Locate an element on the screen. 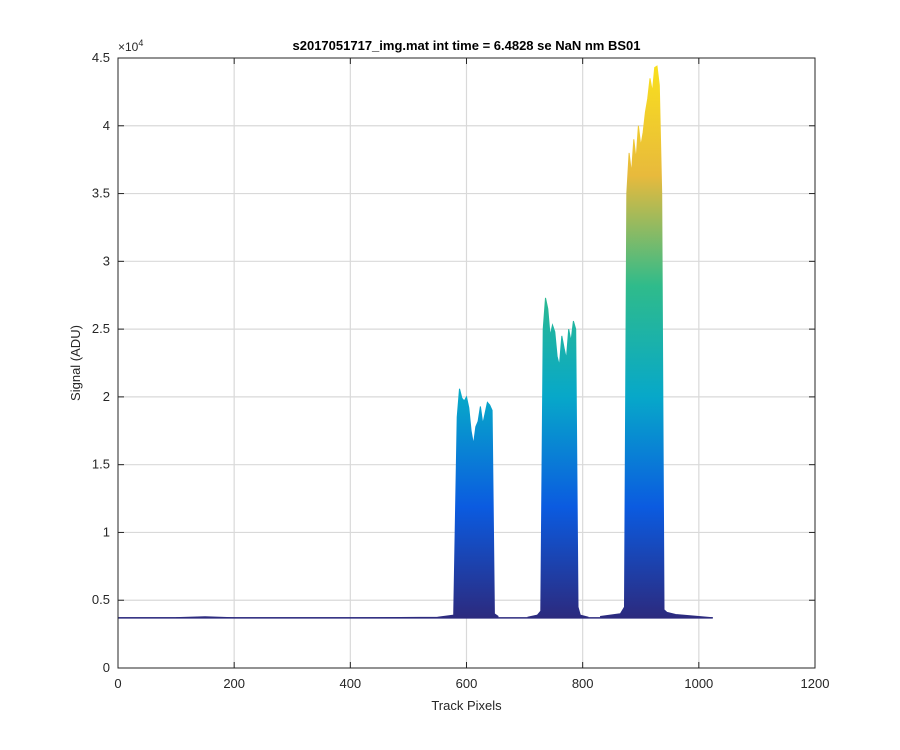 The image size is (900, 750). y-axis-exponent-base: ×10 is located at coordinates (128, 47).